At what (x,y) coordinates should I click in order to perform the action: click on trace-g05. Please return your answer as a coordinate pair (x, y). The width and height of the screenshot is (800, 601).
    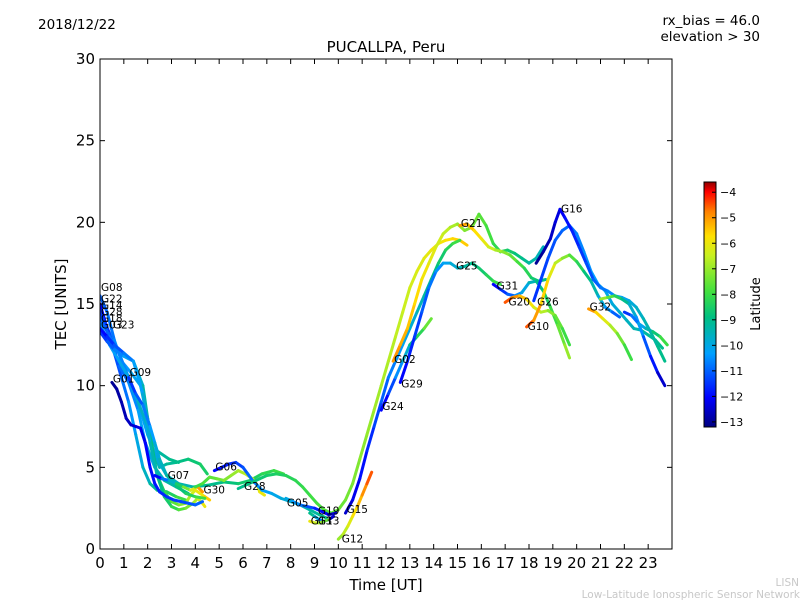
    Looking at the image, I should click on (311, 506).